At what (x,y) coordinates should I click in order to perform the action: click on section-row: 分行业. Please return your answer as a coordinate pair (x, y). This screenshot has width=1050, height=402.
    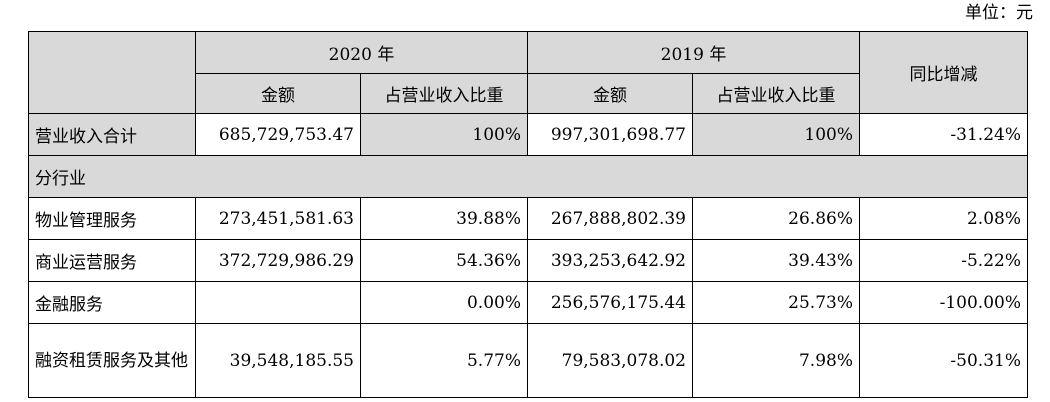
    Looking at the image, I should click on (528, 176).